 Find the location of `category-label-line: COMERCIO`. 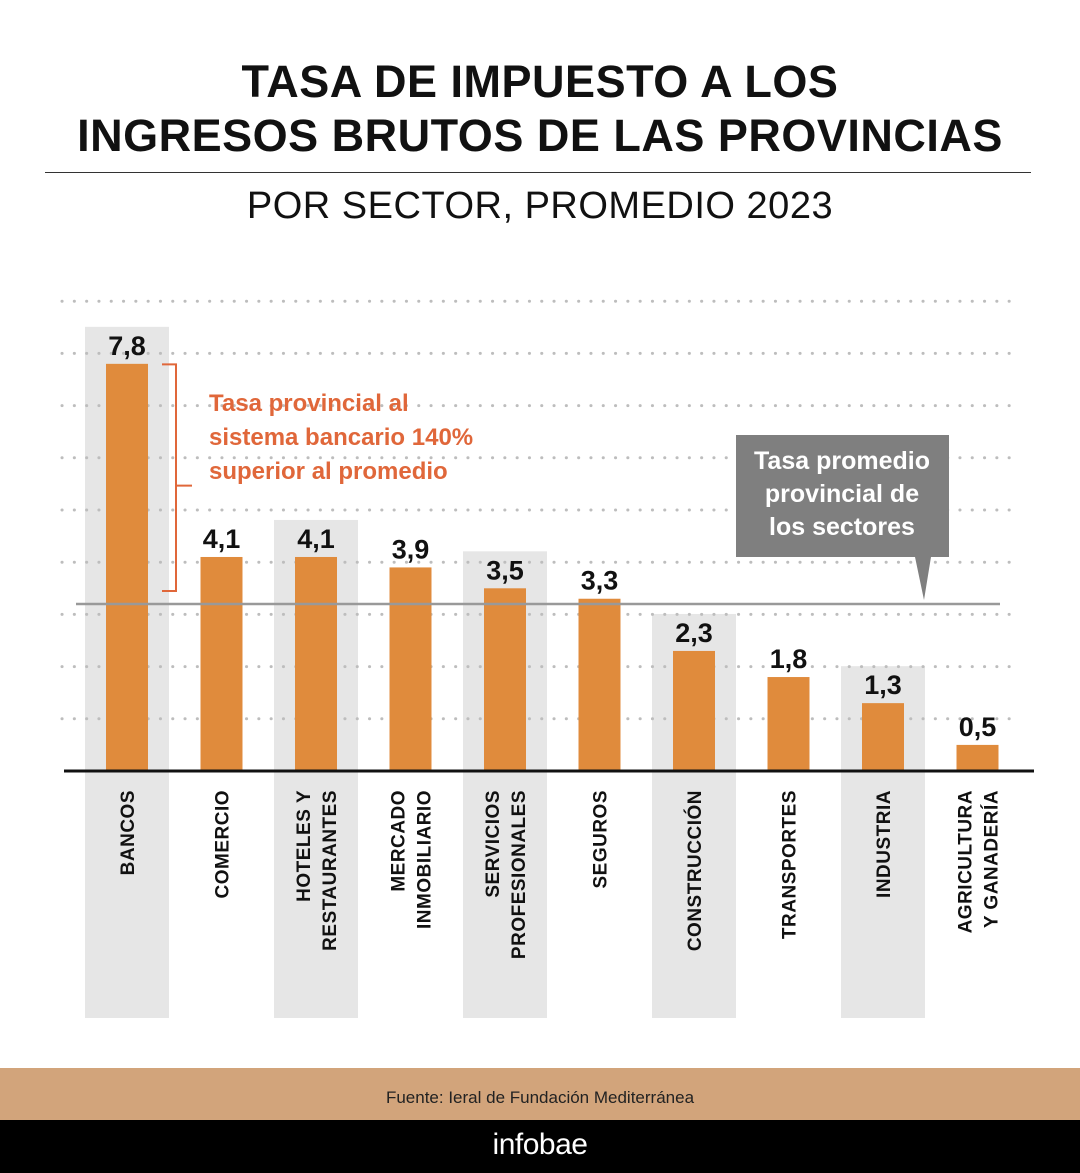

category-label-line: COMERCIO is located at coordinates (223, 844).